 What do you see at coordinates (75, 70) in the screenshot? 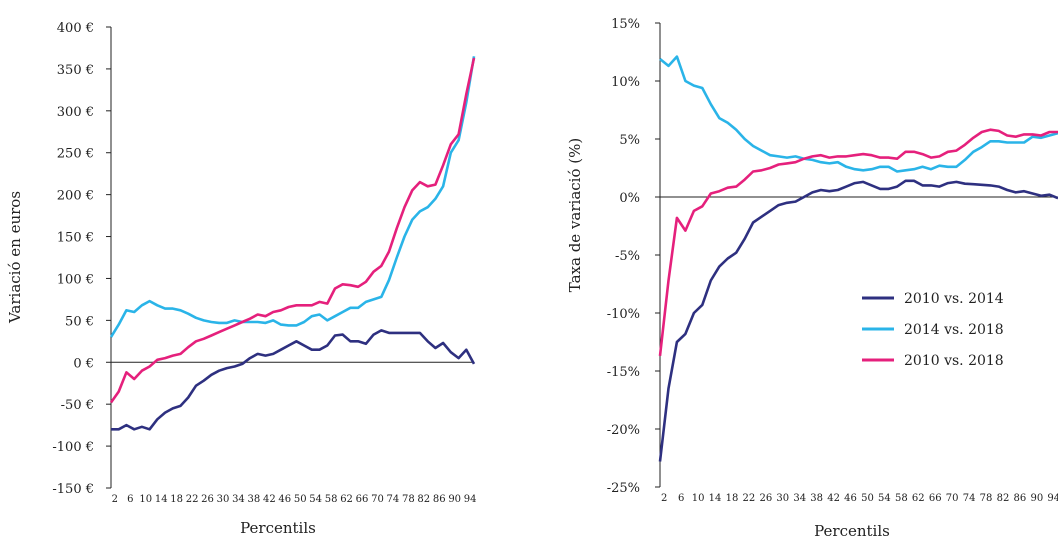
I see `y-tick-label: 350 €` at bounding box center [75, 70].